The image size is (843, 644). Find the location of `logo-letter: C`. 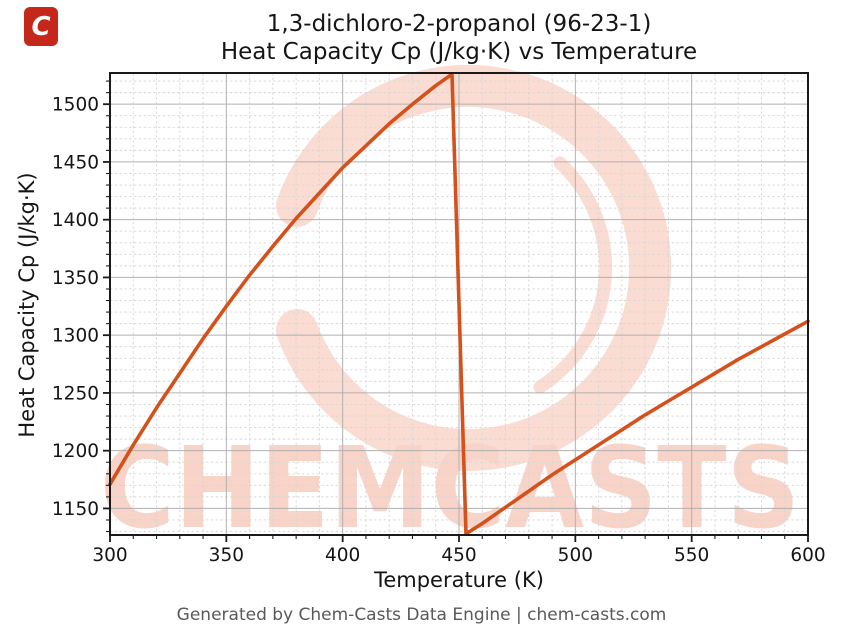

logo-letter: C is located at coordinates (41, 26).